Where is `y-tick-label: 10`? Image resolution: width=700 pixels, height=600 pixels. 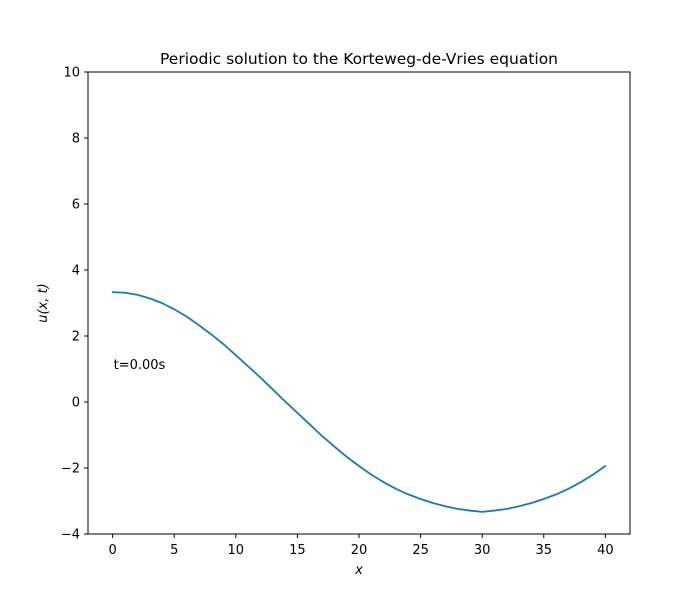 y-tick-label: 10 is located at coordinates (71, 73).